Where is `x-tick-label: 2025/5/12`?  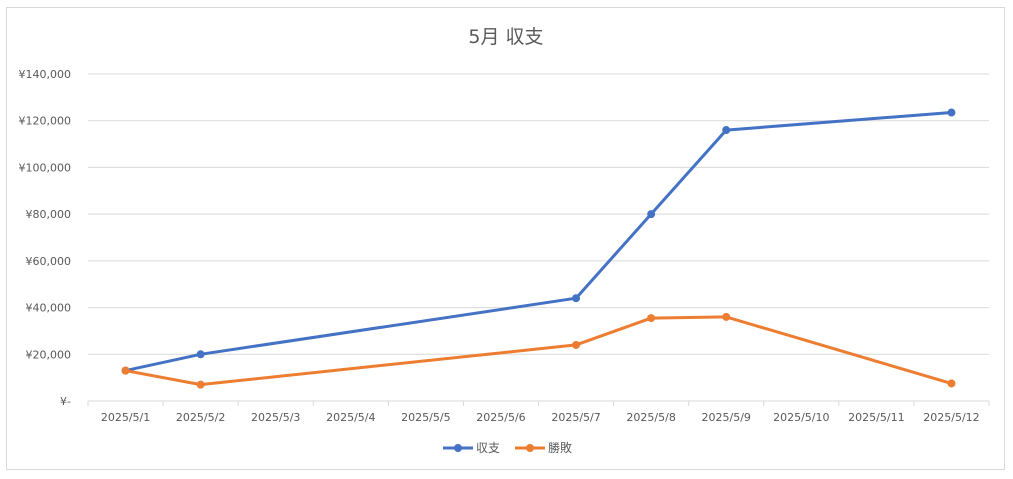 x-tick-label: 2025/5/12 is located at coordinates (951, 417).